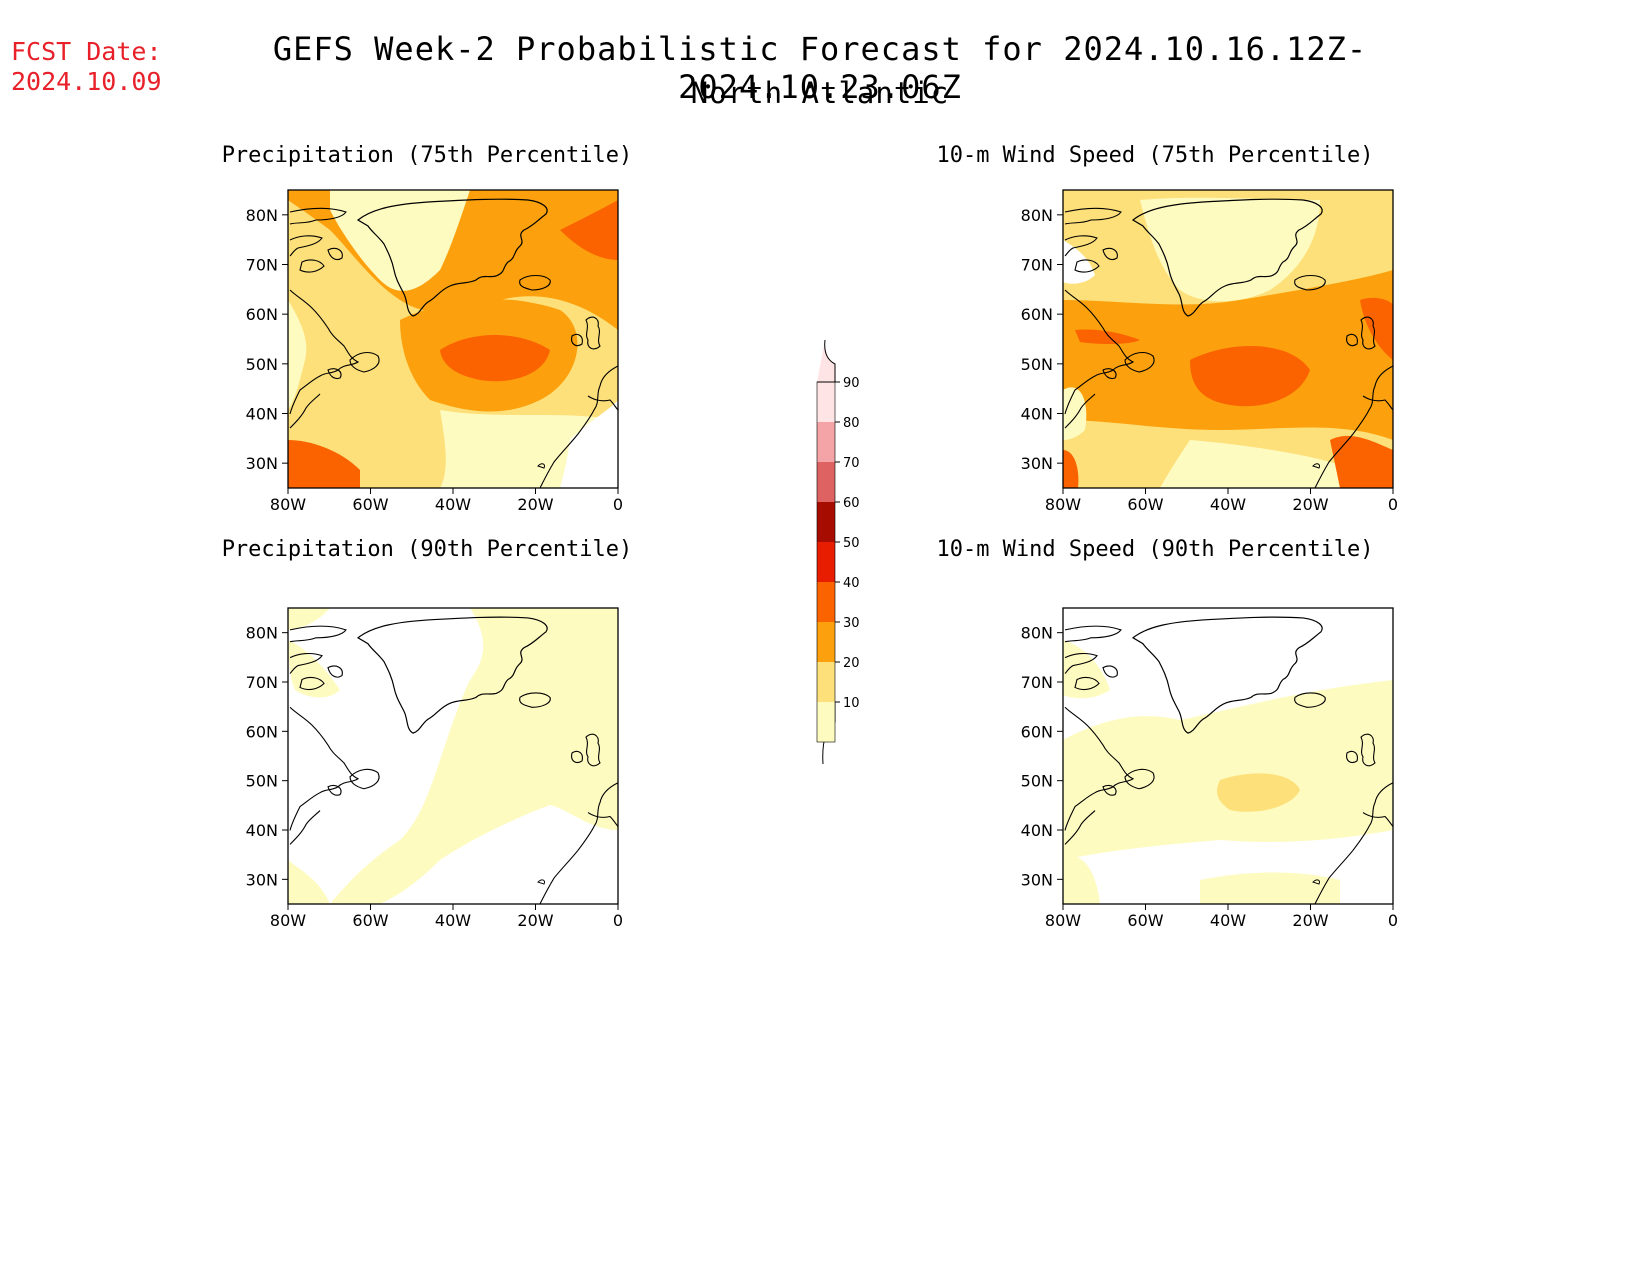 The width and height of the screenshot is (1650, 1275). What do you see at coordinates (427, 549) in the screenshot?
I see `panel-title-precip90: Precipitation (90th Percentile)` at bounding box center [427, 549].